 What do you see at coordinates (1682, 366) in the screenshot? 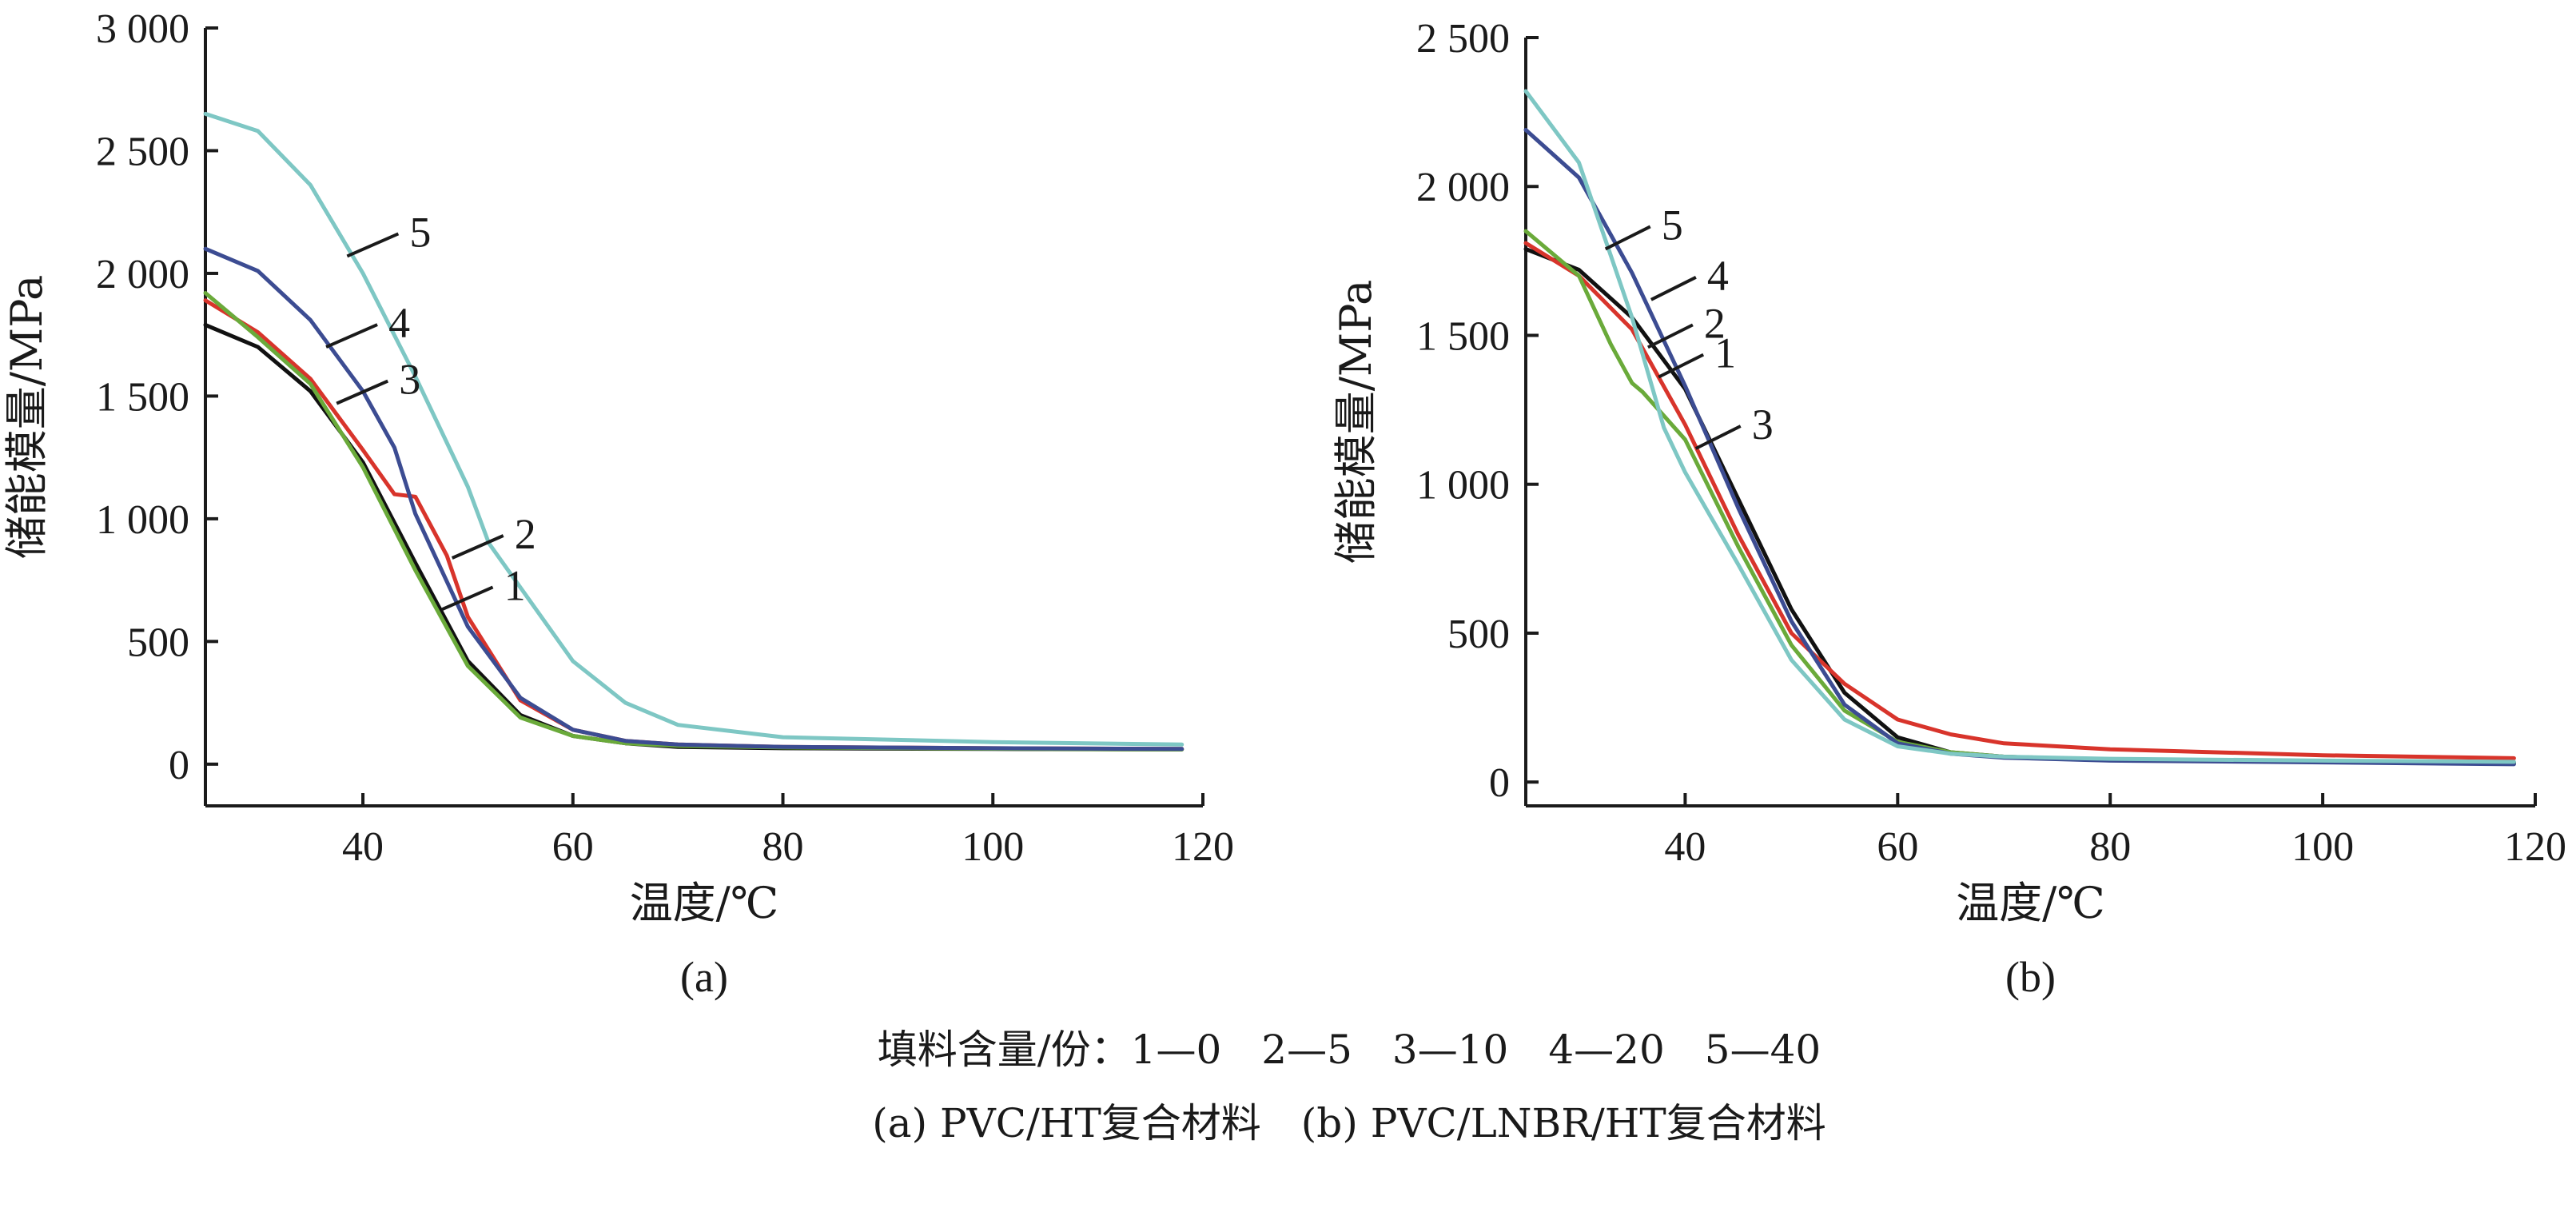
I see `panel-b-callout-1-leader` at bounding box center [1682, 366].